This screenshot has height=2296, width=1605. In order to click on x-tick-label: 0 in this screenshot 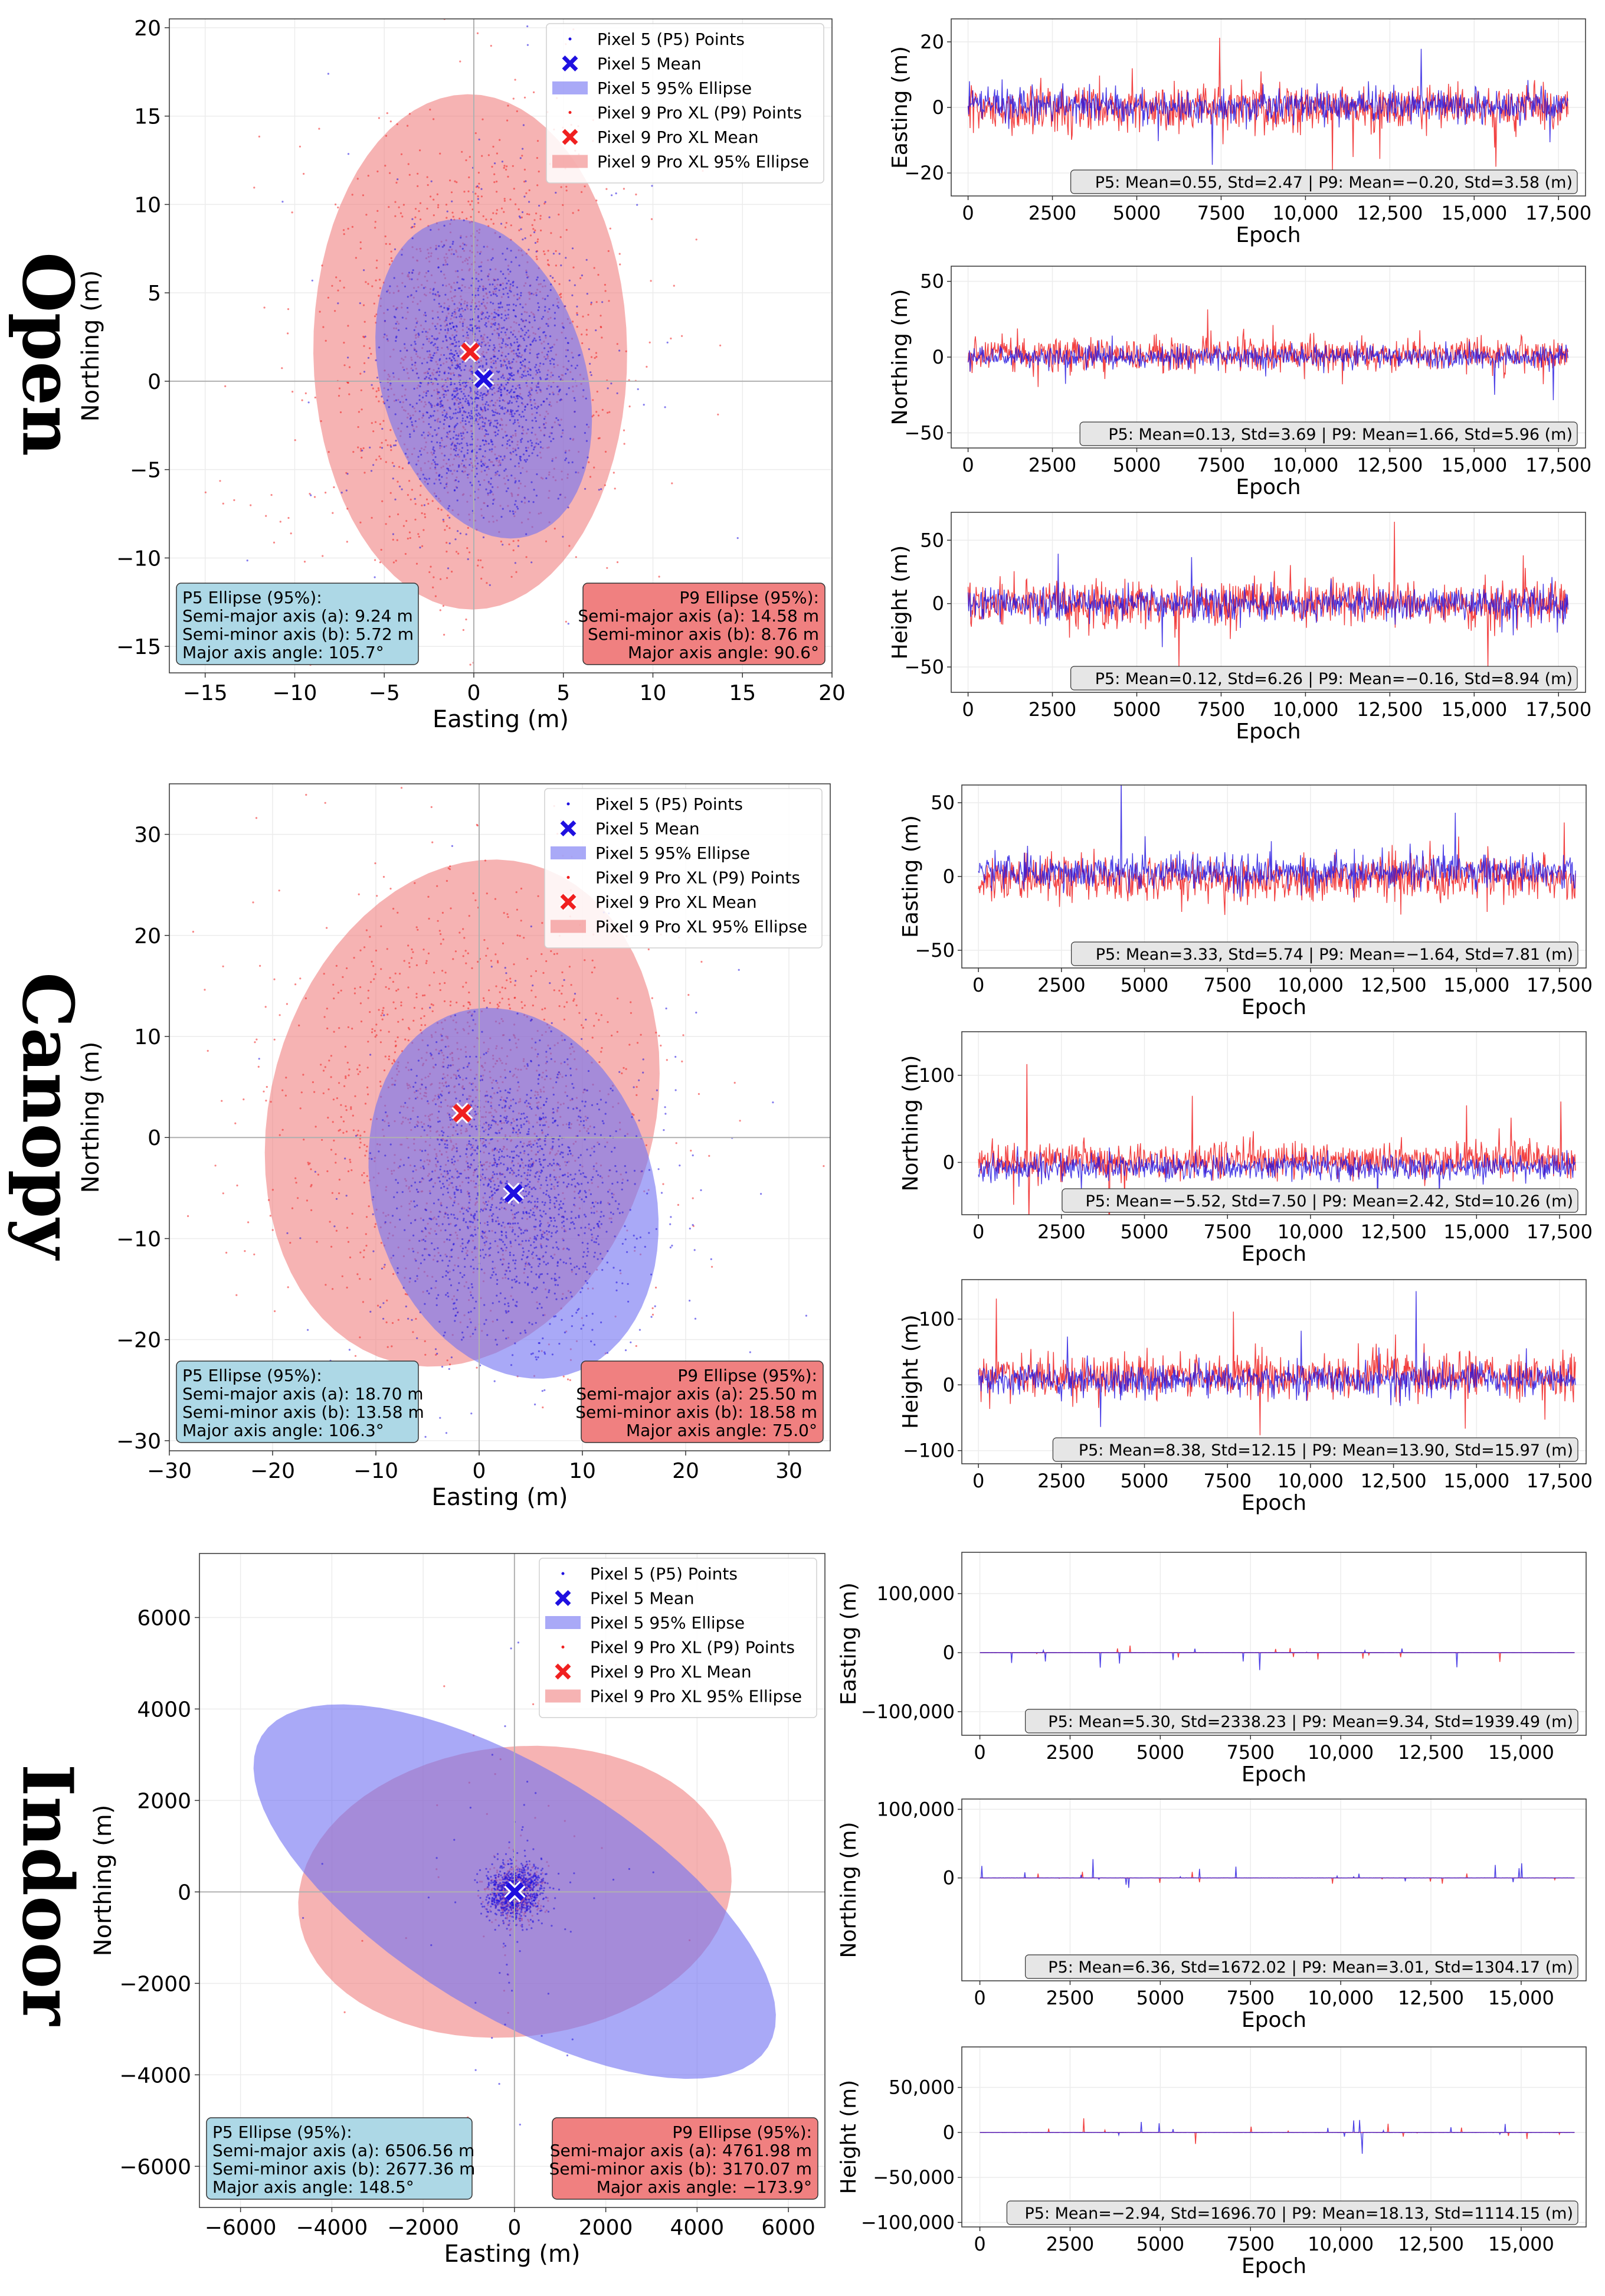, I will do `click(968, 465)`.